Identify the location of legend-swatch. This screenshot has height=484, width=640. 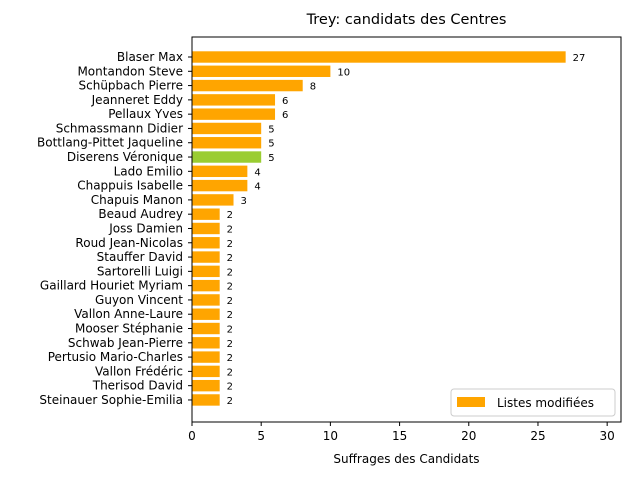
(471, 402).